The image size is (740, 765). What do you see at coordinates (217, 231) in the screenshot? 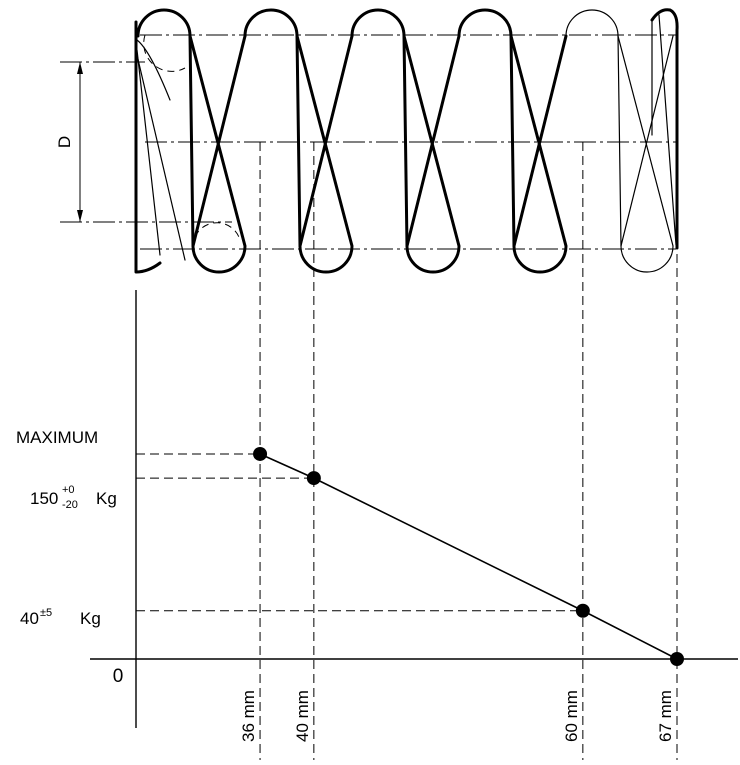
I see `hidden-end-bottom` at bounding box center [217, 231].